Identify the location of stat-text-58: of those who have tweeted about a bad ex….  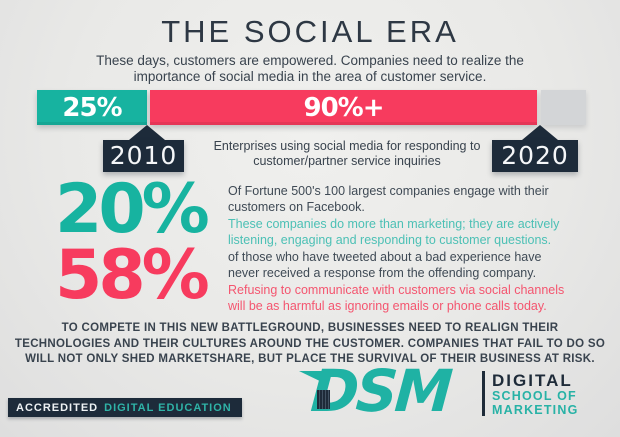
(400, 281).